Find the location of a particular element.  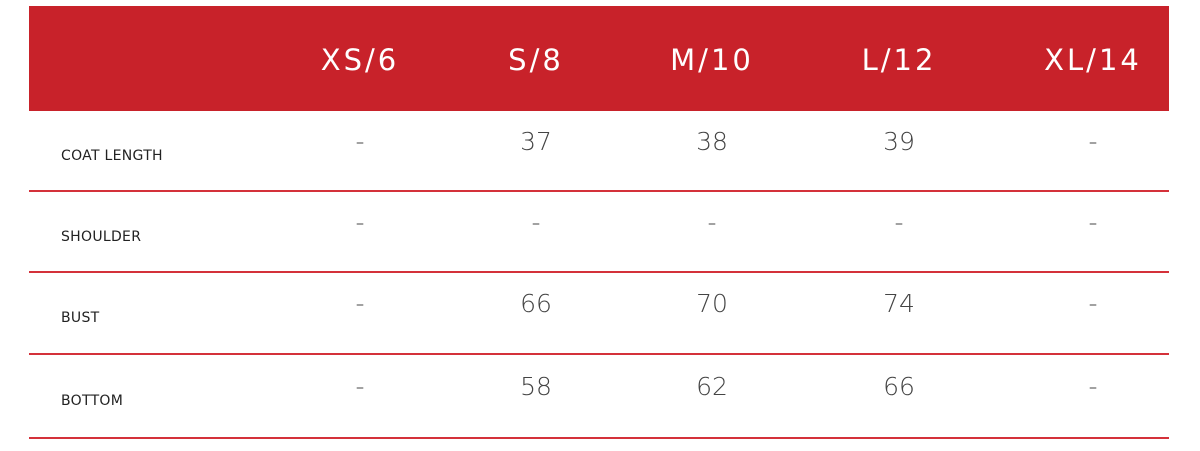

row-label: COAT LENGTH is located at coordinates (112, 155).